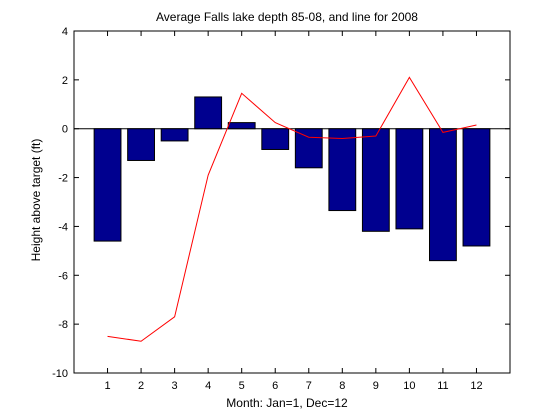 Image resolution: width=560 pixels, height=420 pixels. Describe the element at coordinates (409, 386) in the screenshot. I see `x-tick-label-10: 10` at that location.